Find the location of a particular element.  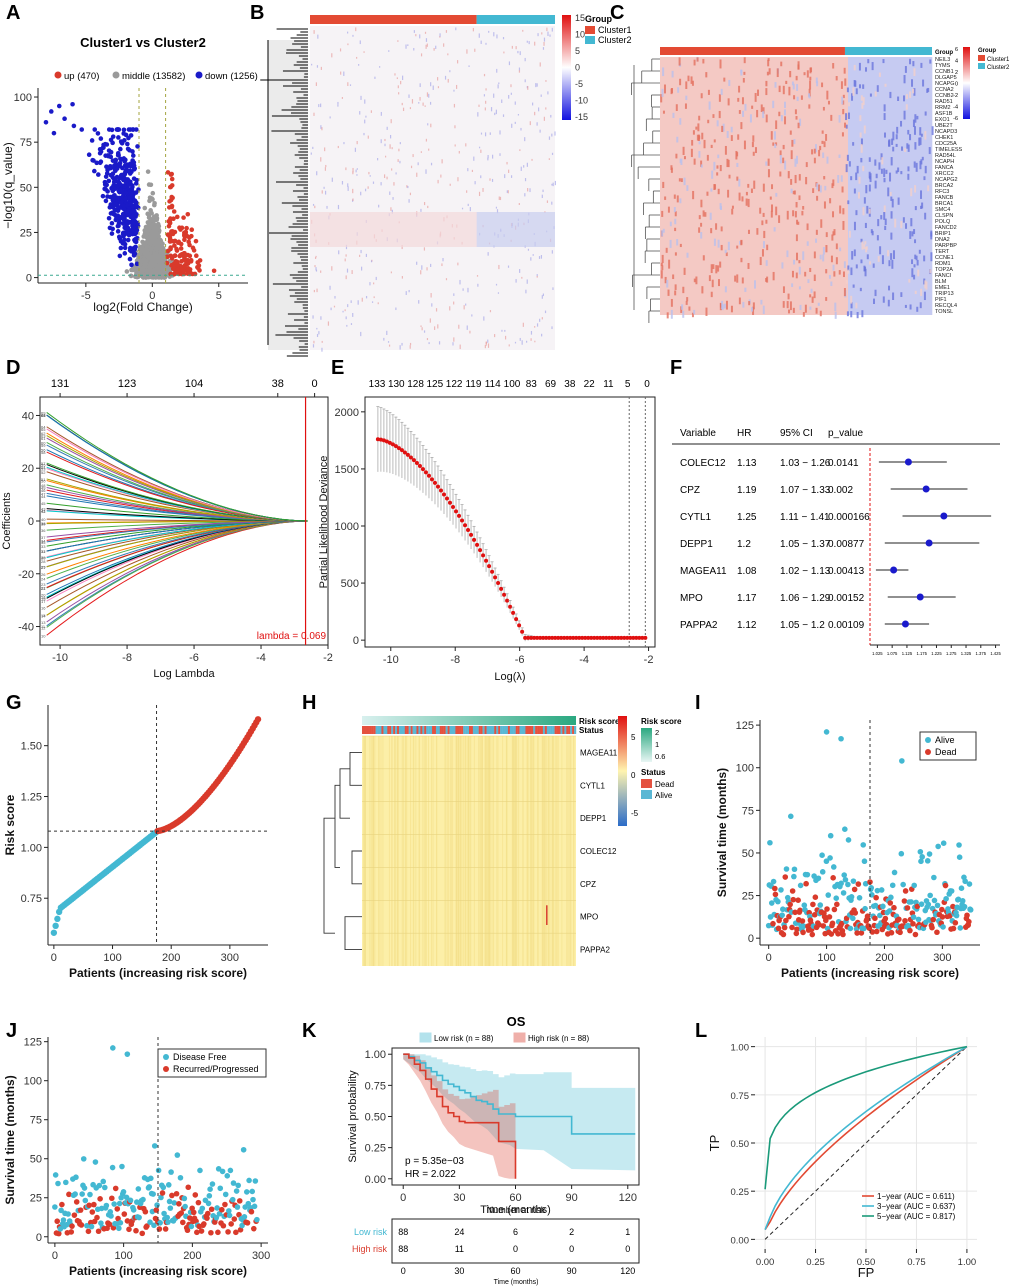

coefficient-index: 49 is located at coordinates (43, 488).